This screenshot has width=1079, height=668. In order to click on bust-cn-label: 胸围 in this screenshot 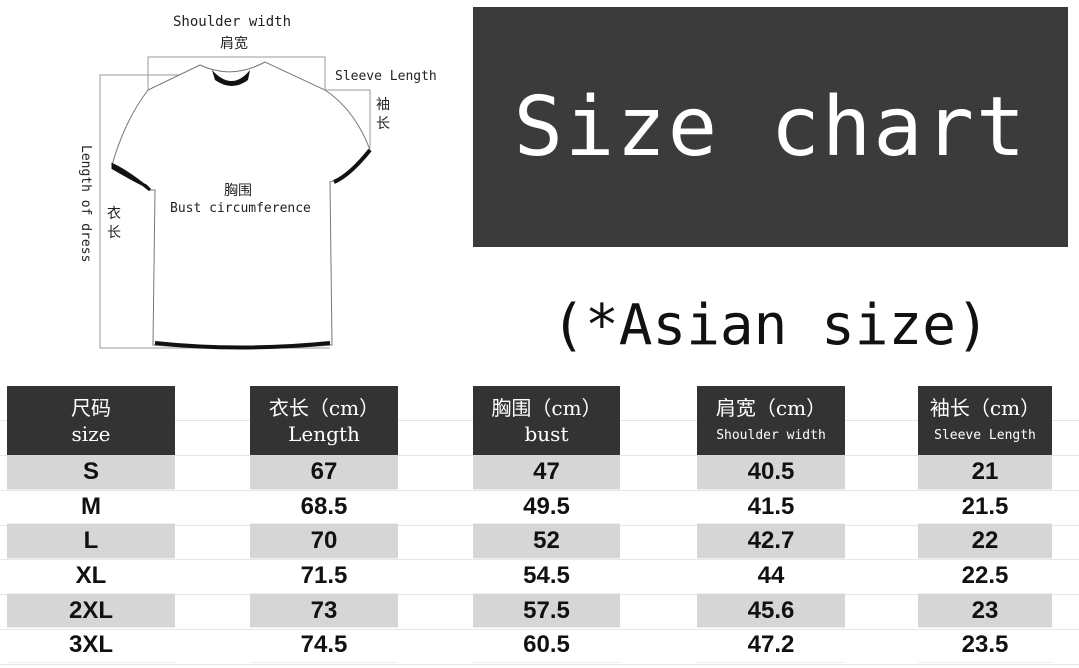, I will do `click(238, 191)`.